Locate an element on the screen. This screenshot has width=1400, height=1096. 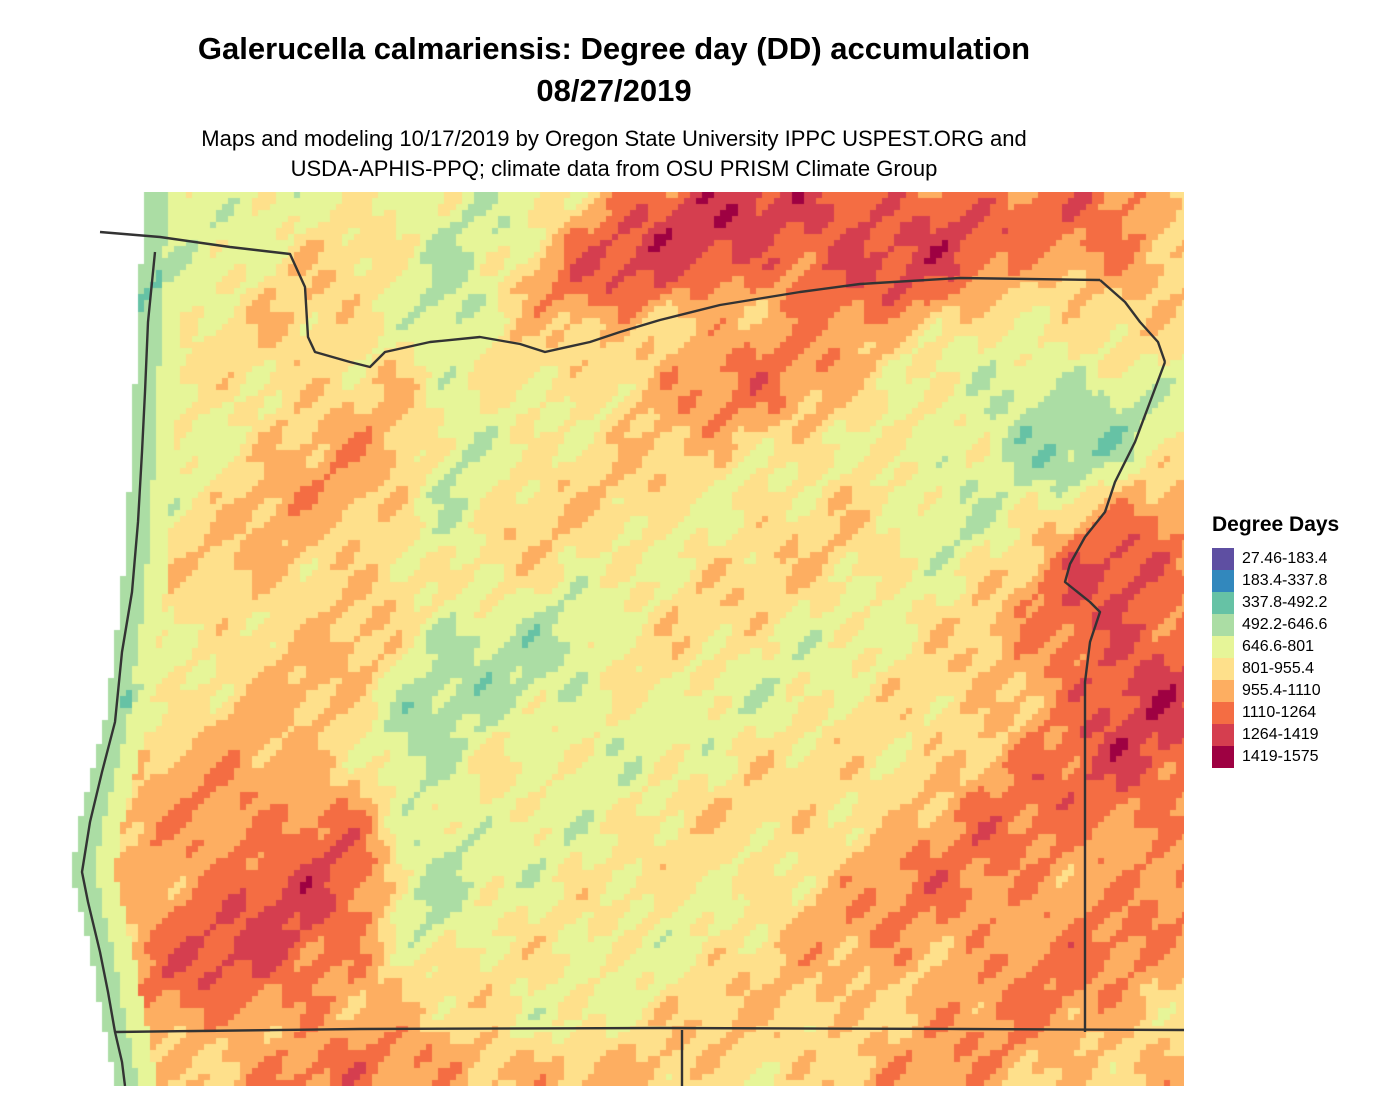
legend-item: 27.46-183.4 is located at coordinates (1275, 559).